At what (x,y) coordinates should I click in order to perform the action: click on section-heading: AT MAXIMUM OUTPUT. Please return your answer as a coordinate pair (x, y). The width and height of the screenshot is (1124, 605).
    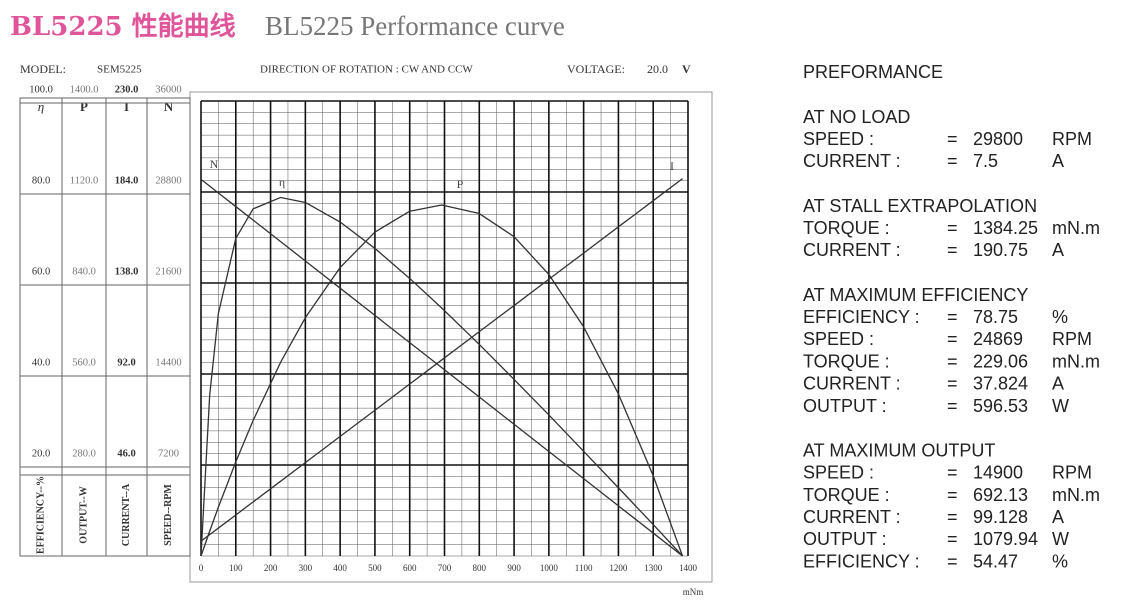
    Looking at the image, I should click on (899, 450).